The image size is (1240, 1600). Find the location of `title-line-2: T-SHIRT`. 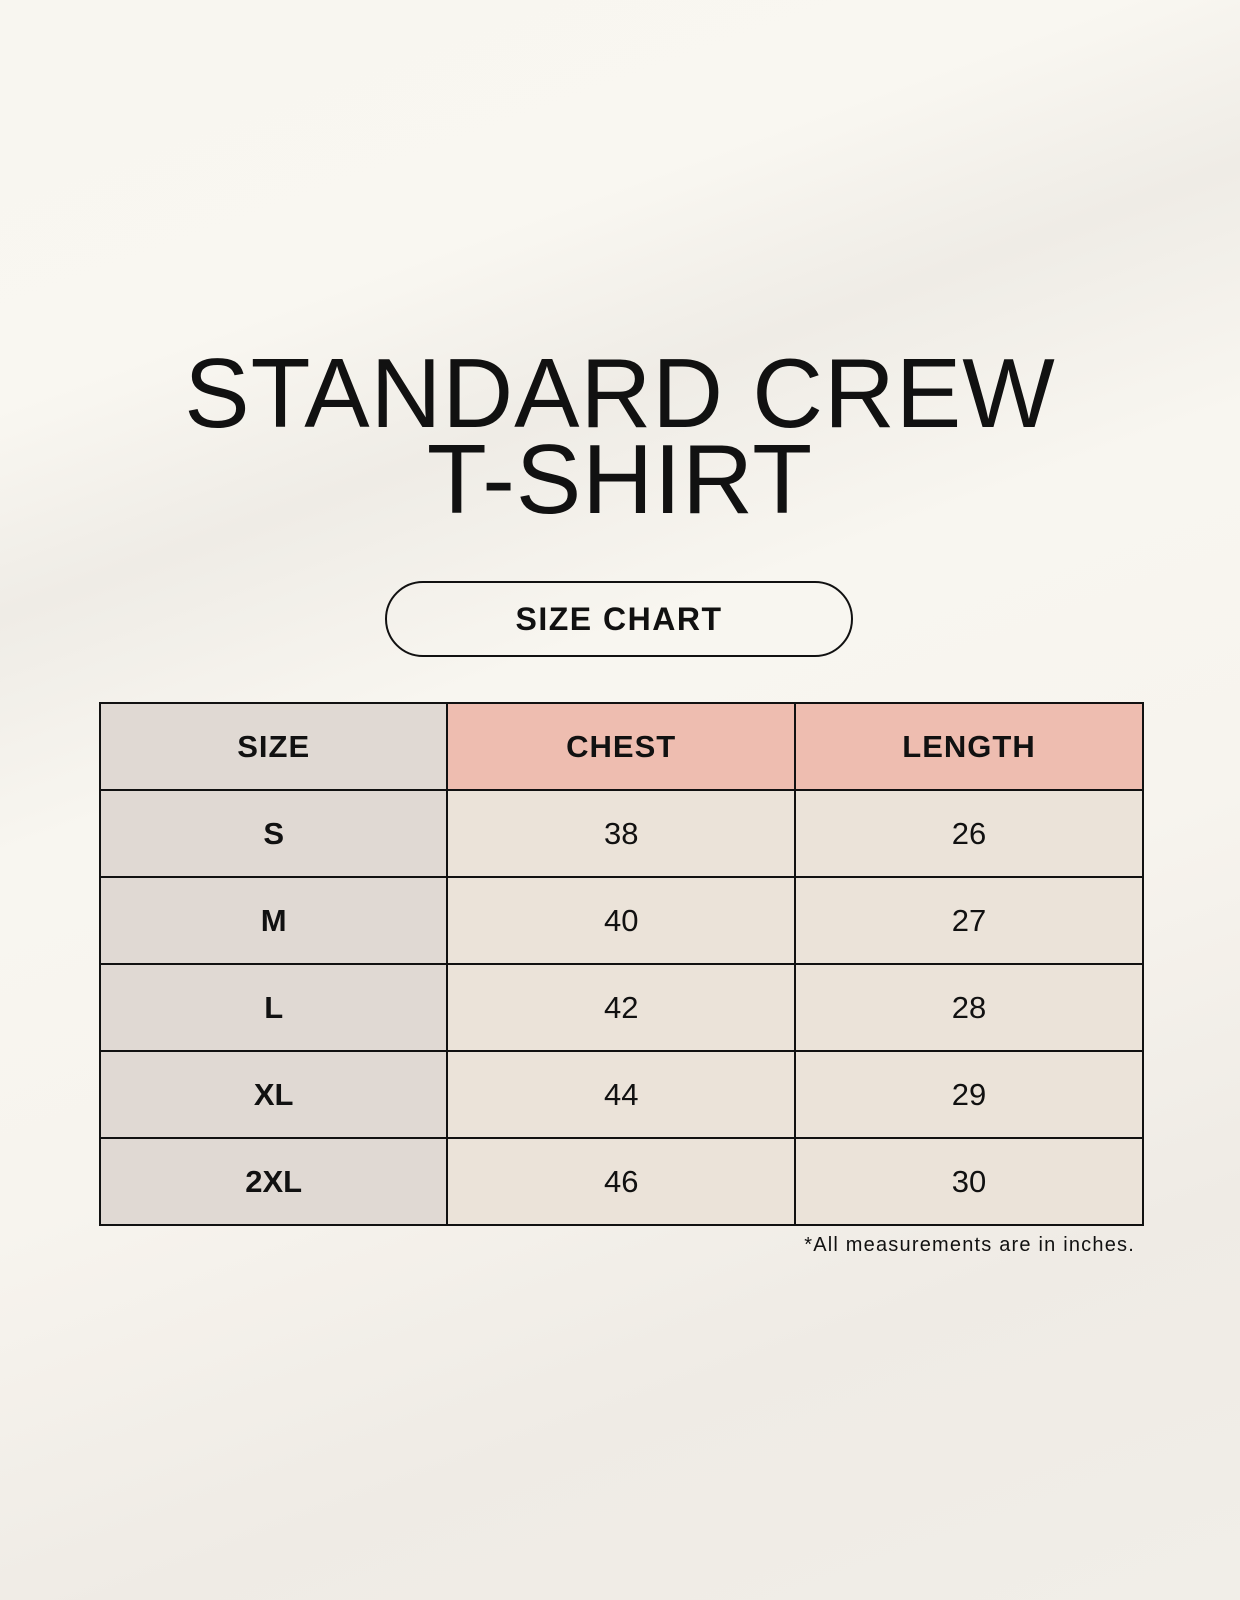

title-line-2: T-SHIRT is located at coordinates (620, 479).